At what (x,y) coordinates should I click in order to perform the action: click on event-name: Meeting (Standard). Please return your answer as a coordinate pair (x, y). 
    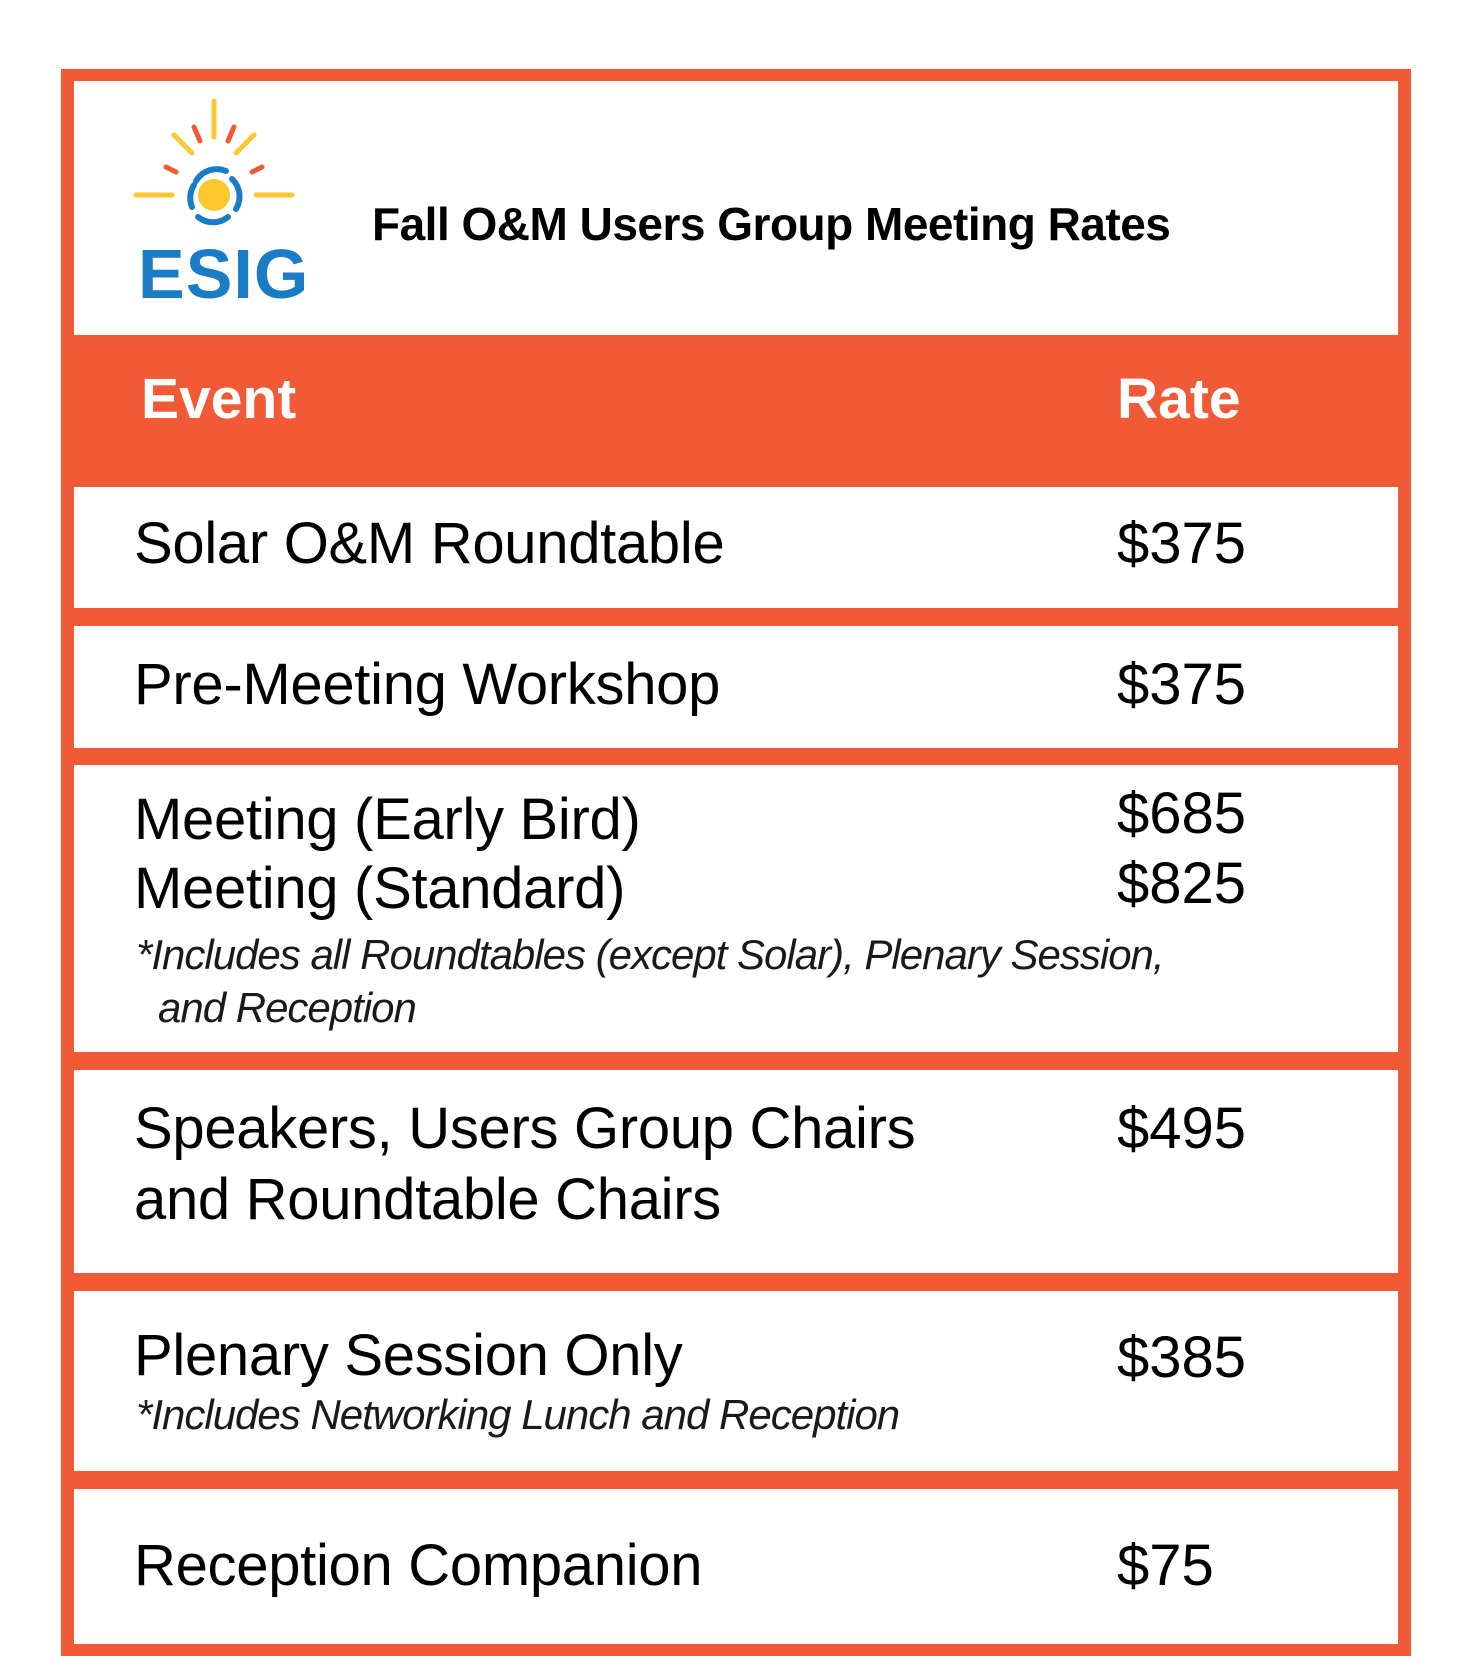
    Looking at the image, I should click on (380, 888).